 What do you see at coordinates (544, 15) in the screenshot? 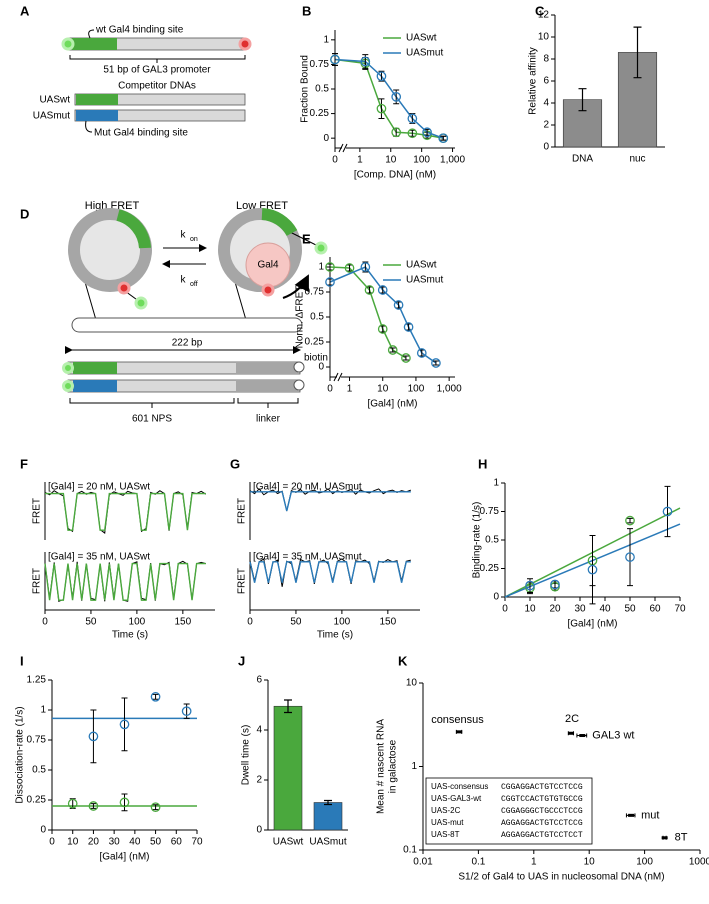
I see `y-tick-label: 12` at bounding box center [544, 15].